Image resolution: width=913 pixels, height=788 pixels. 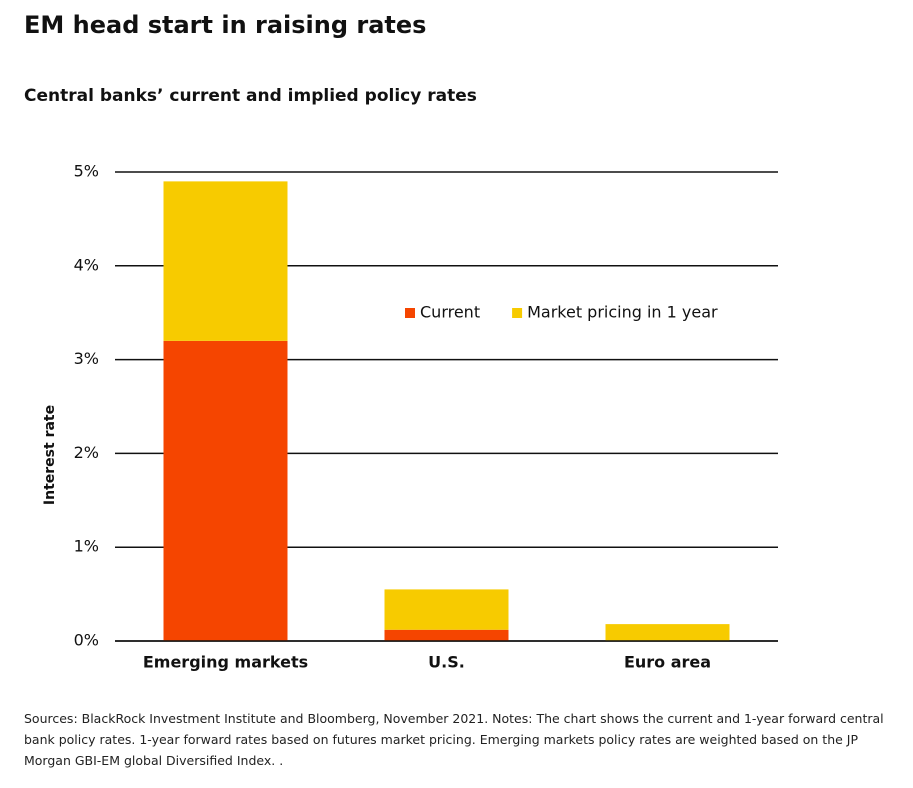 What do you see at coordinates (667, 662) in the screenshot?
I see `x-tick-label: Euro area` at bounding box center [667, 662].